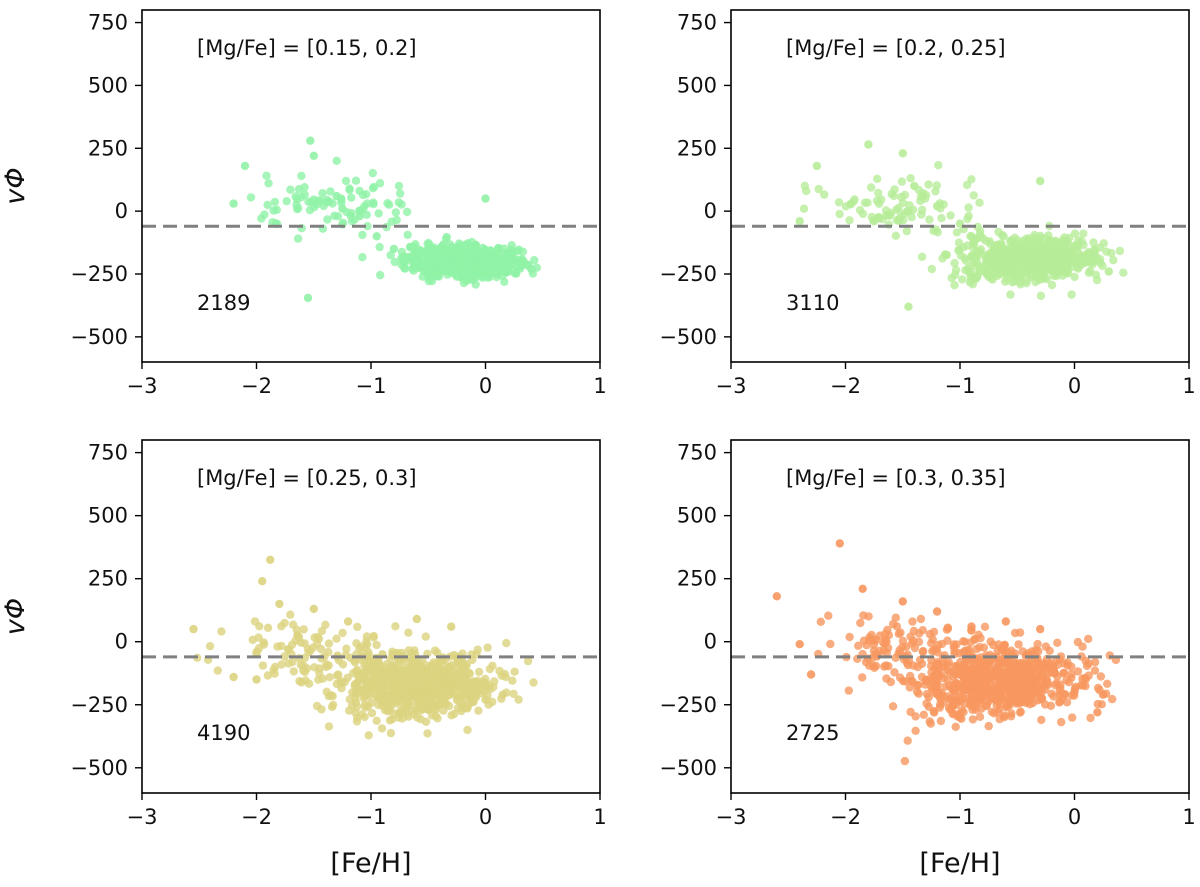 The image size is (1200, 887). Describe the element at coordinates (688, 274) in the screenshot. I see `y-tick-label: −250` at that location.